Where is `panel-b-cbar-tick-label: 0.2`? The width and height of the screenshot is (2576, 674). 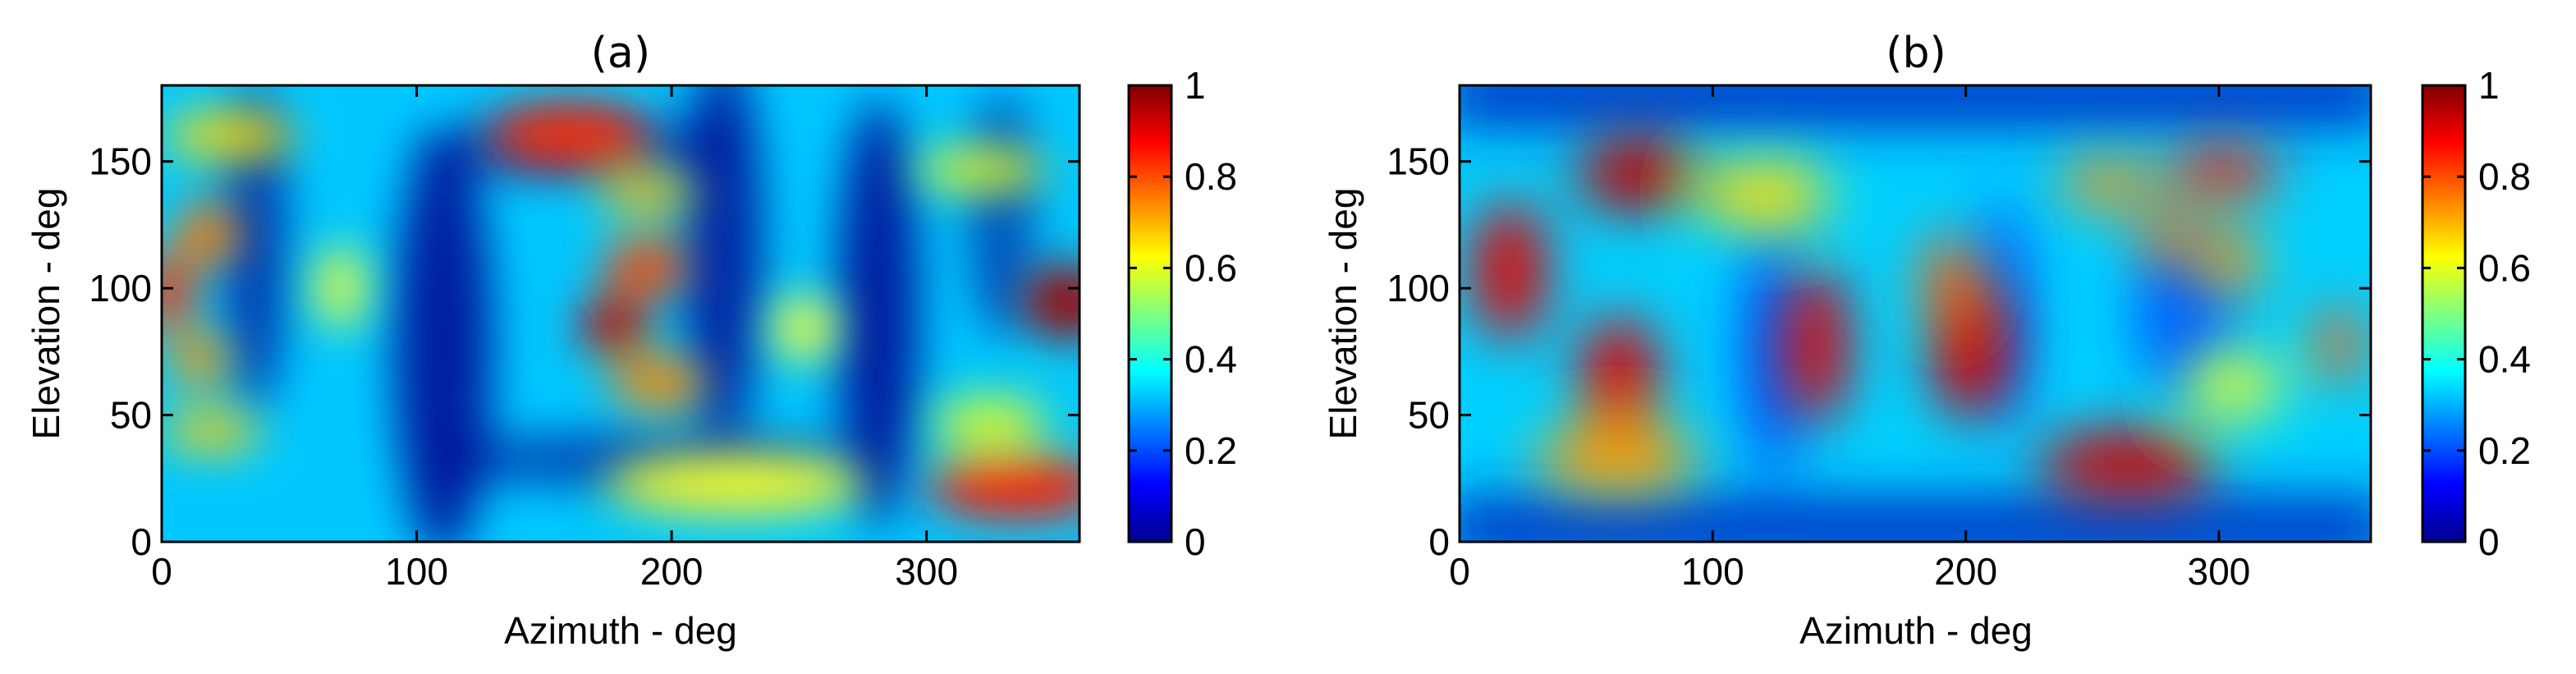 panel-b-cbar-tick-label: 0.2 is located at coordinates (2505, 450).